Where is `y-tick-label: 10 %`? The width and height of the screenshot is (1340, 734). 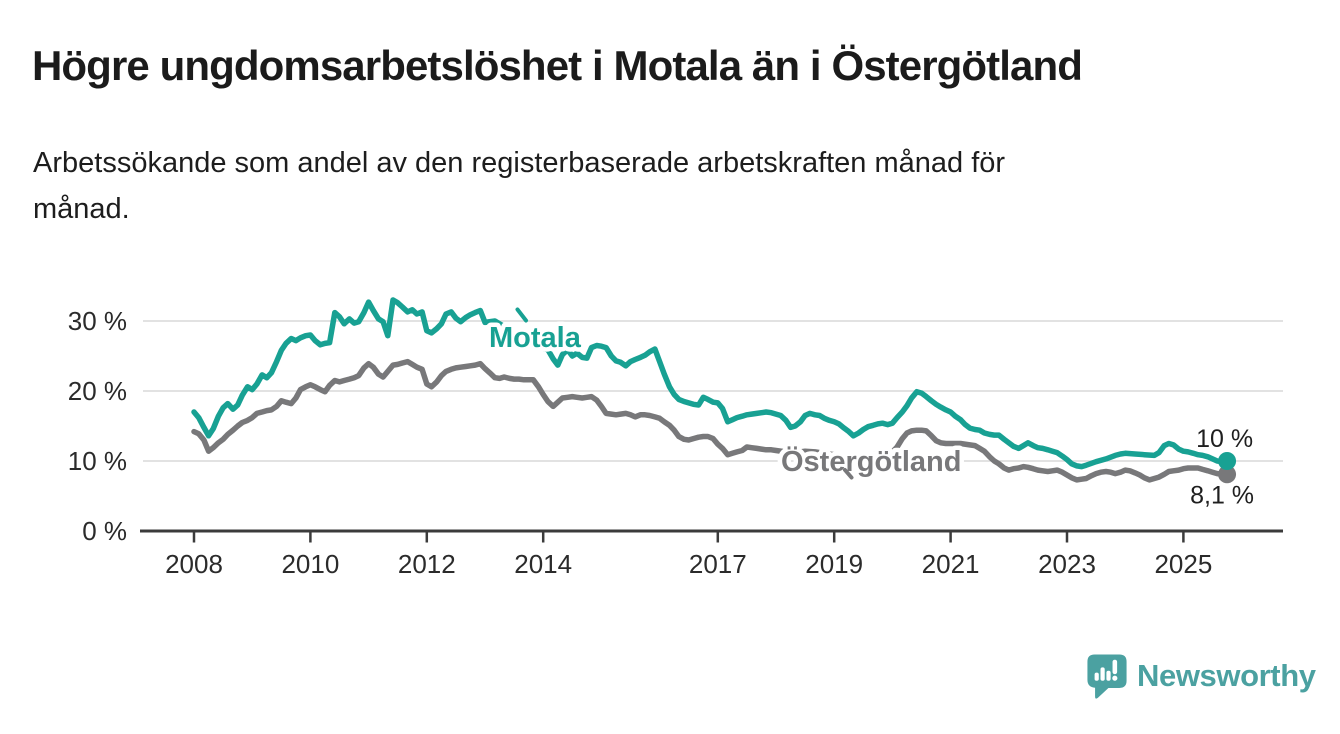 y-tick-label: 10 % is located at coordinates (97, 461).